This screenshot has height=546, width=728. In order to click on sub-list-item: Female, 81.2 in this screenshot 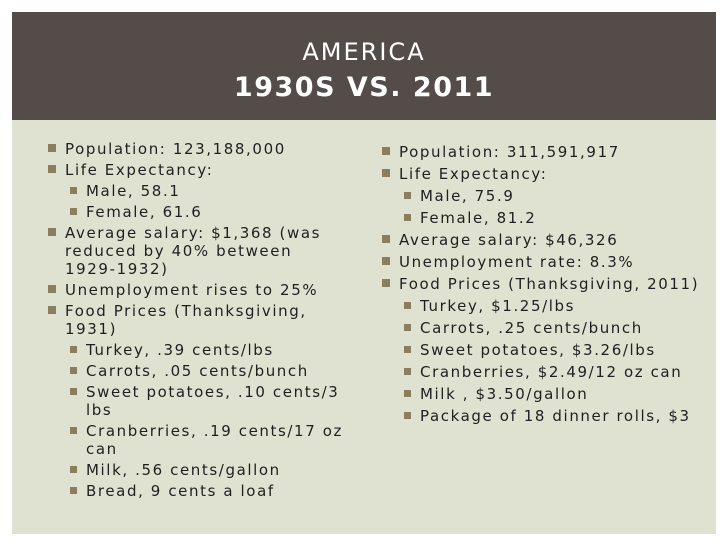, I will do `click(542, 218)`.